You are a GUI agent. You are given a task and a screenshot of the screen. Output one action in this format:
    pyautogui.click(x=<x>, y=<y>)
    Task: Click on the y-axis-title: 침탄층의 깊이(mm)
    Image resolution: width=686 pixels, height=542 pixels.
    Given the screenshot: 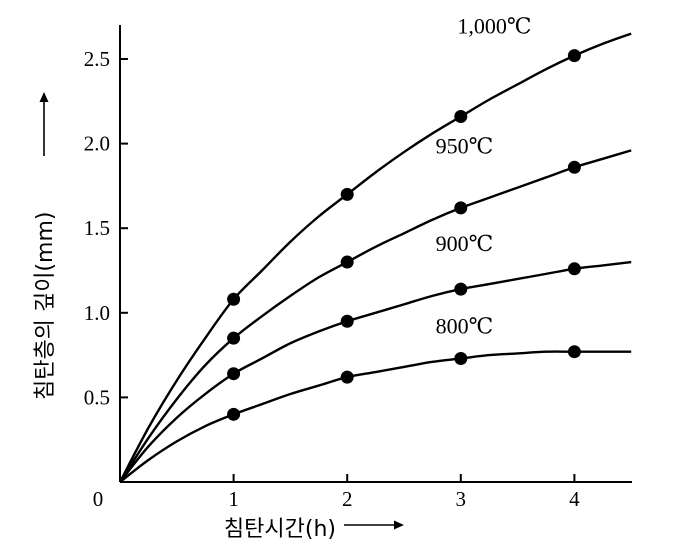 What is the action you would take?
    pyautogui.click(x=45, y=306)
    